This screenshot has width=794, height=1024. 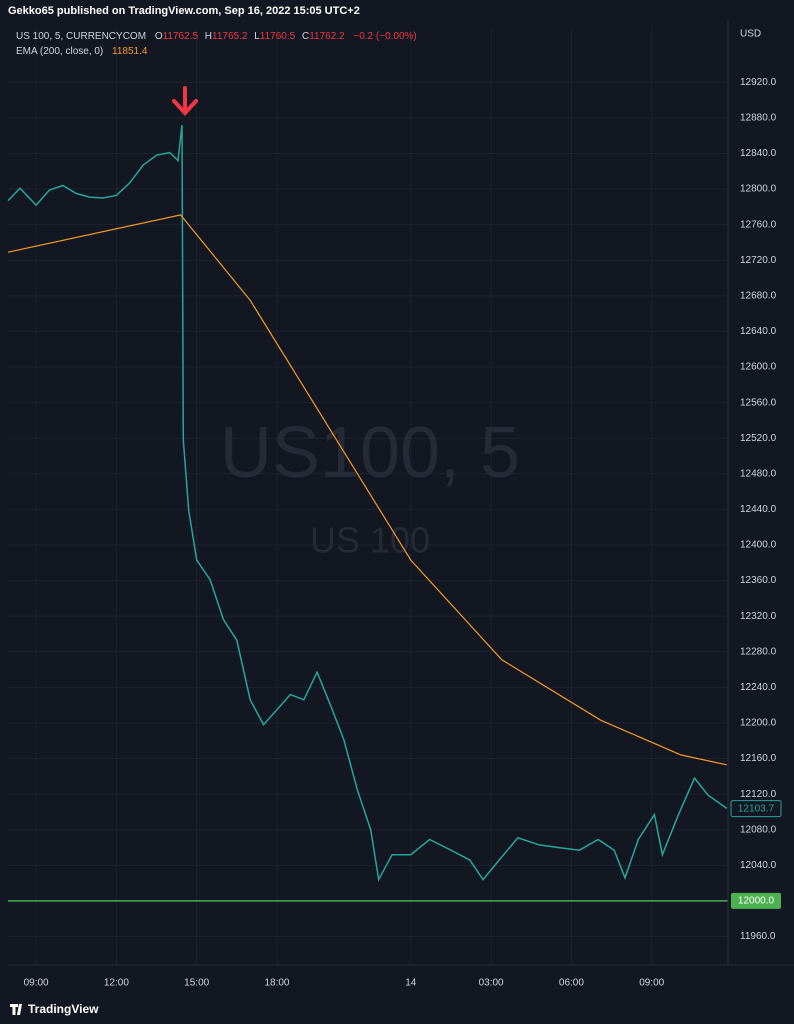 I want to click on y-tick-label: 12120.0, so click(x=758, y=794).